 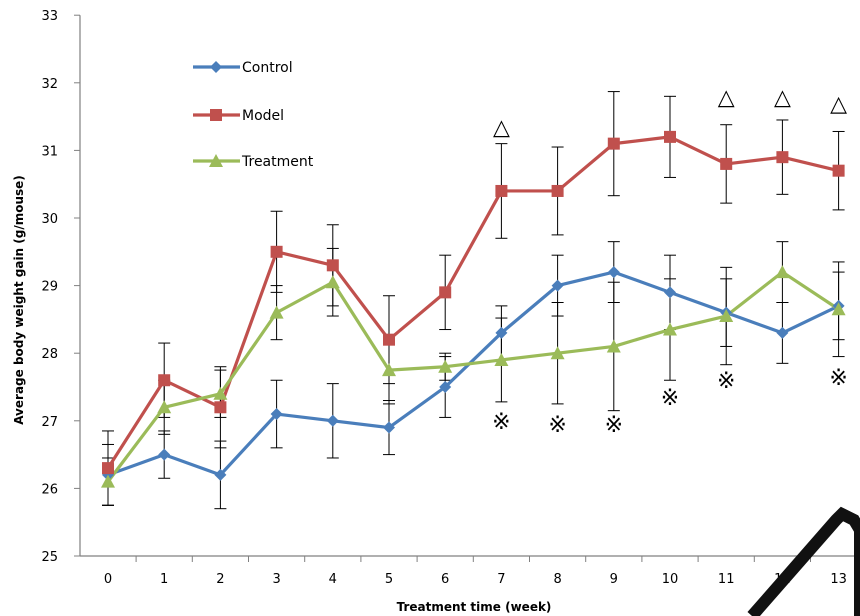 I want to click on x-tick-label: 13, so click(x=838, y=579).